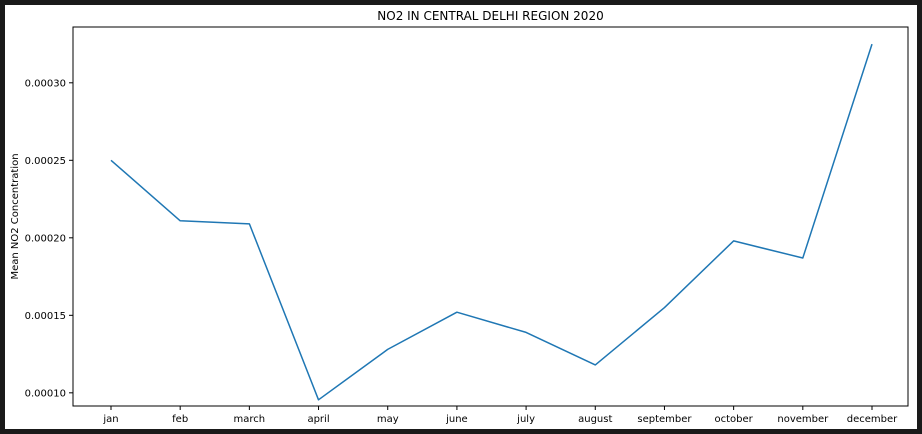 The height and width of the screenshot is (434, 922). What do you see at coordinates (45, 238) in the screenshot?
I see `y-tick-label: 0.00020` at bounding box center [45, 238].